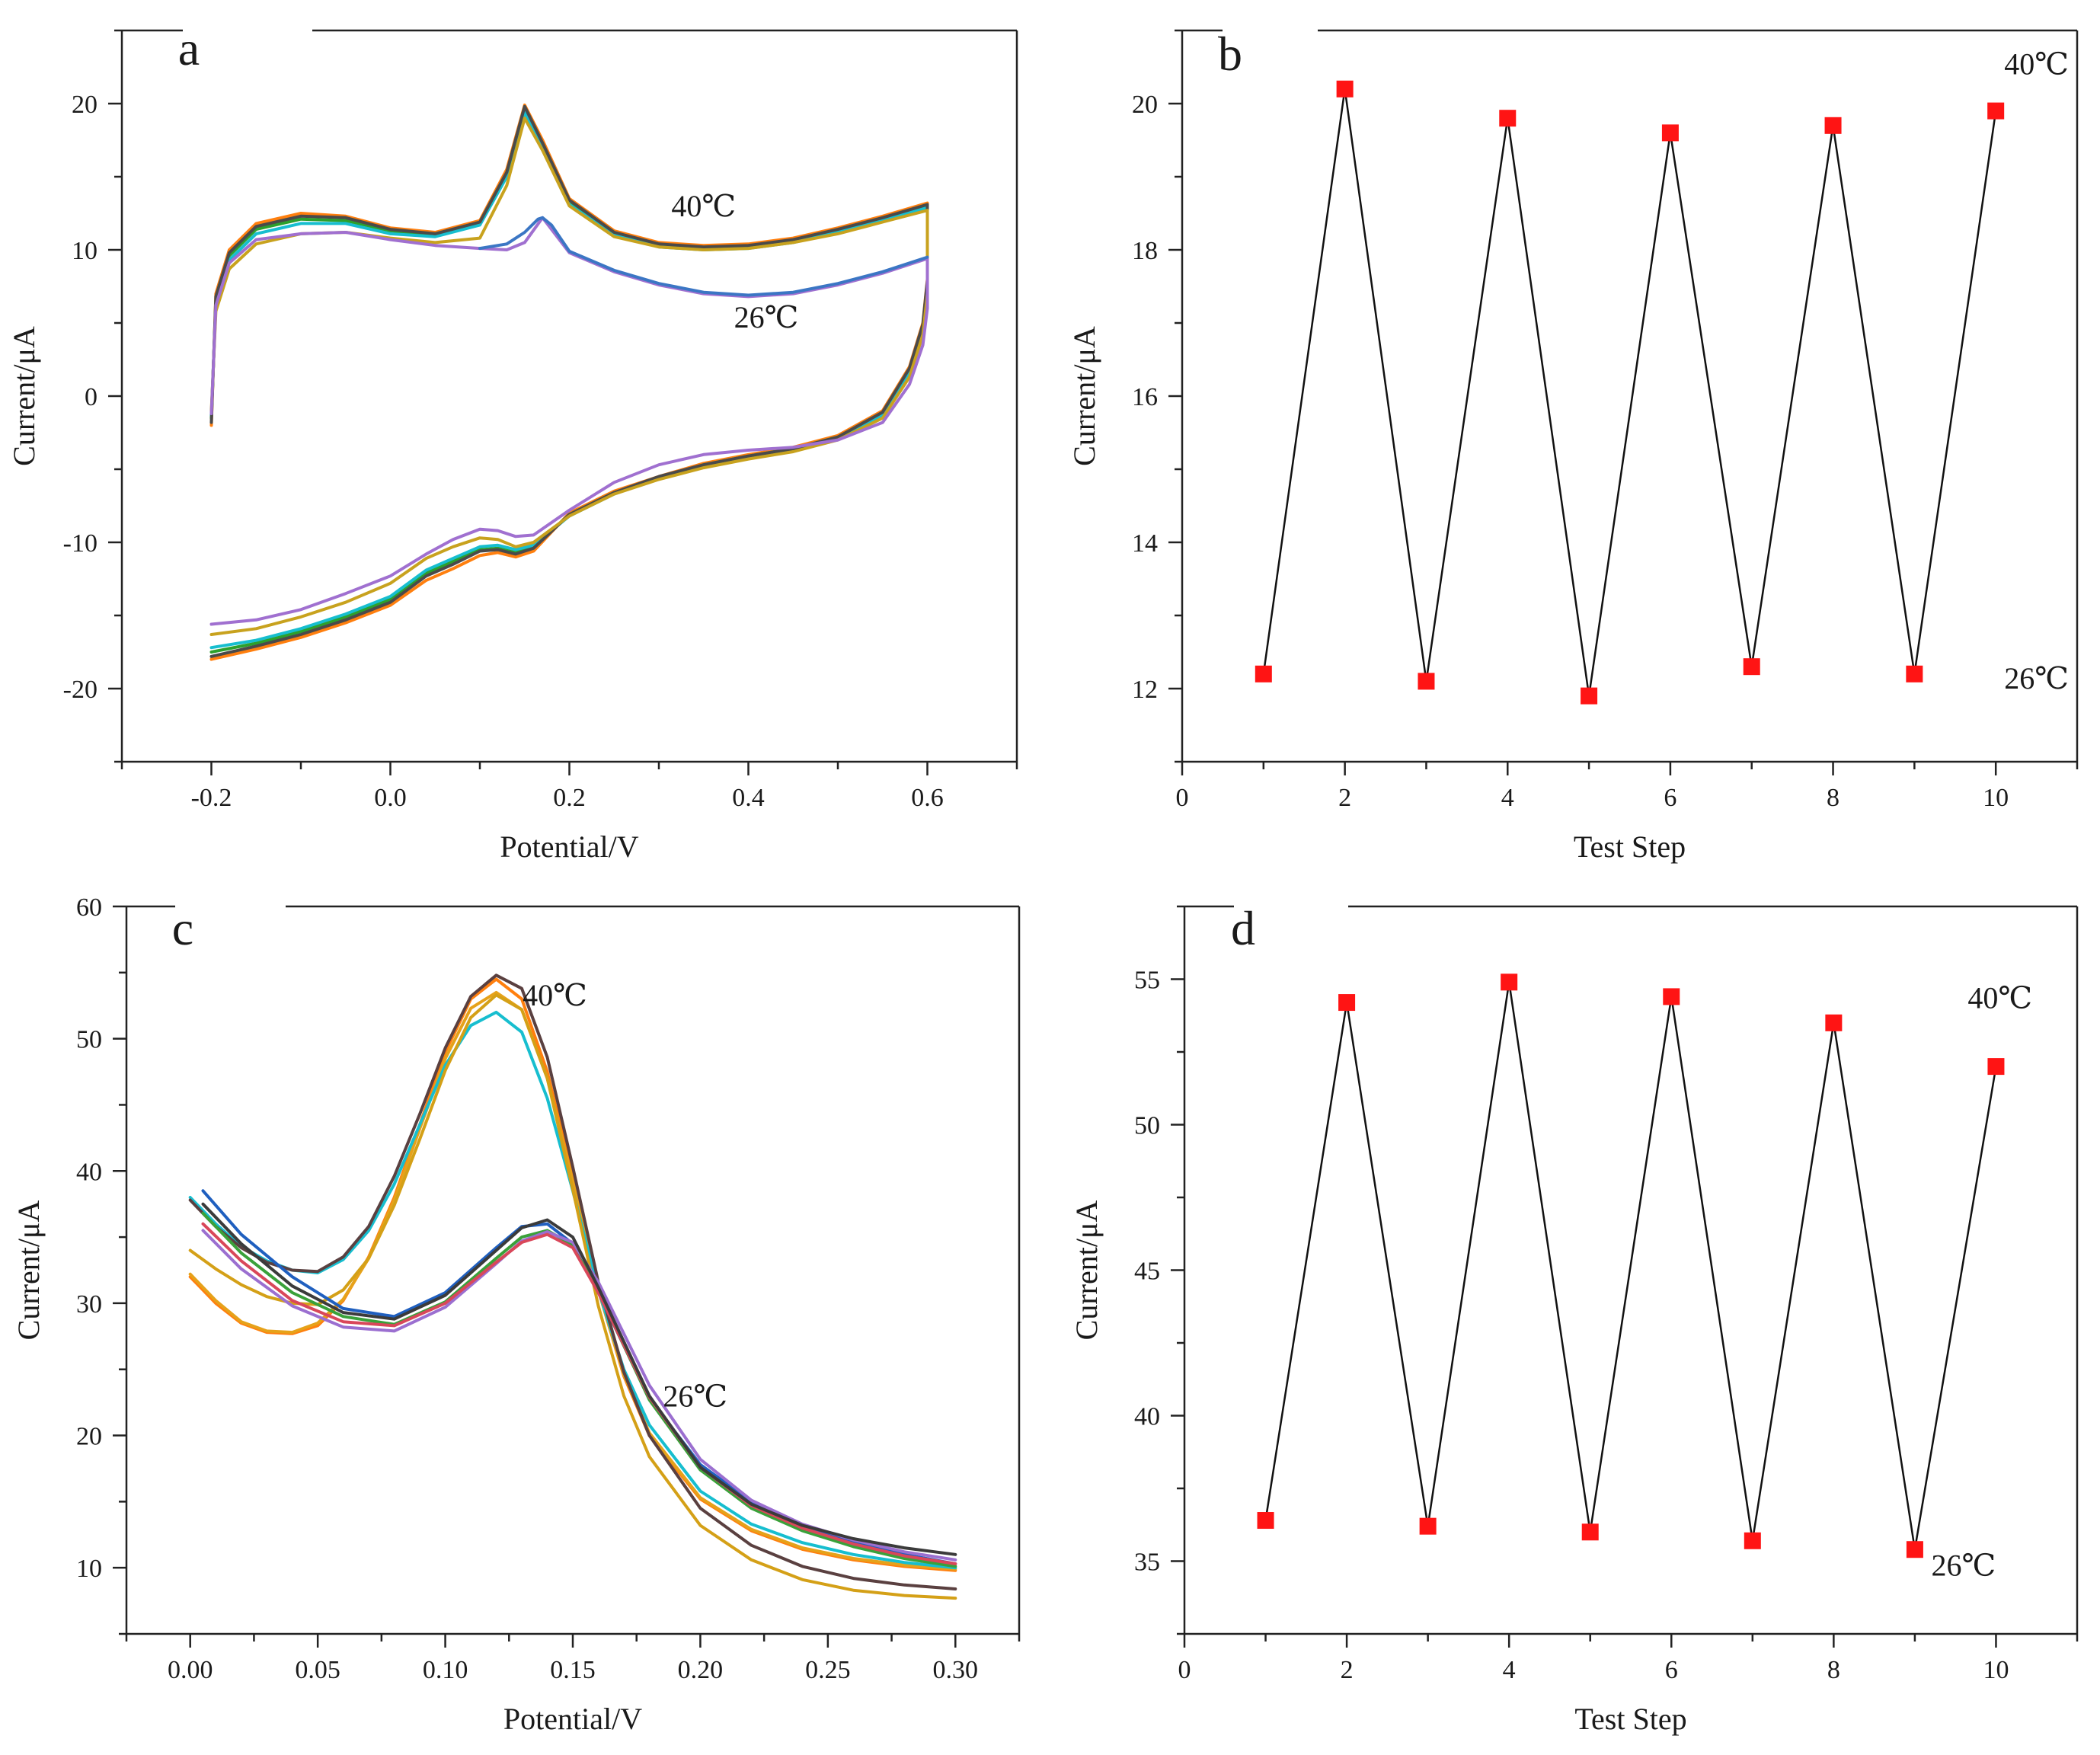 This screenshot has height=1755, width=2100. What do you see at coordinates (701, 1670) in the screenshot?
I see `x-tick-label: 0.20` at bounding box center [701, 1670].